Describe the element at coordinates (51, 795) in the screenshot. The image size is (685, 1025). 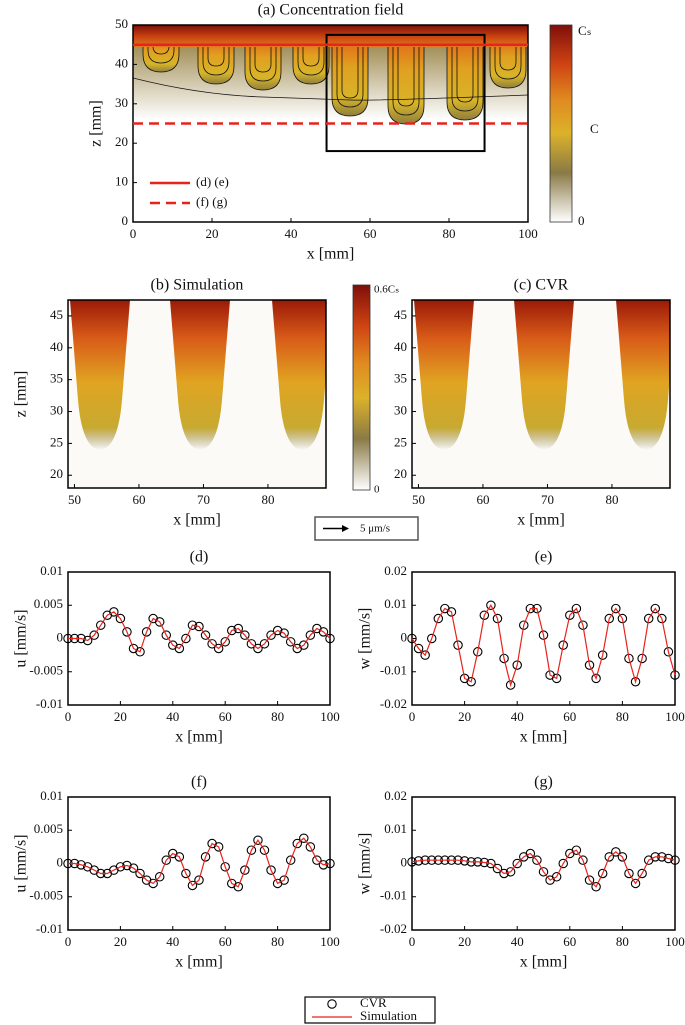
I see `y-tick-label: 0.01` at that location.